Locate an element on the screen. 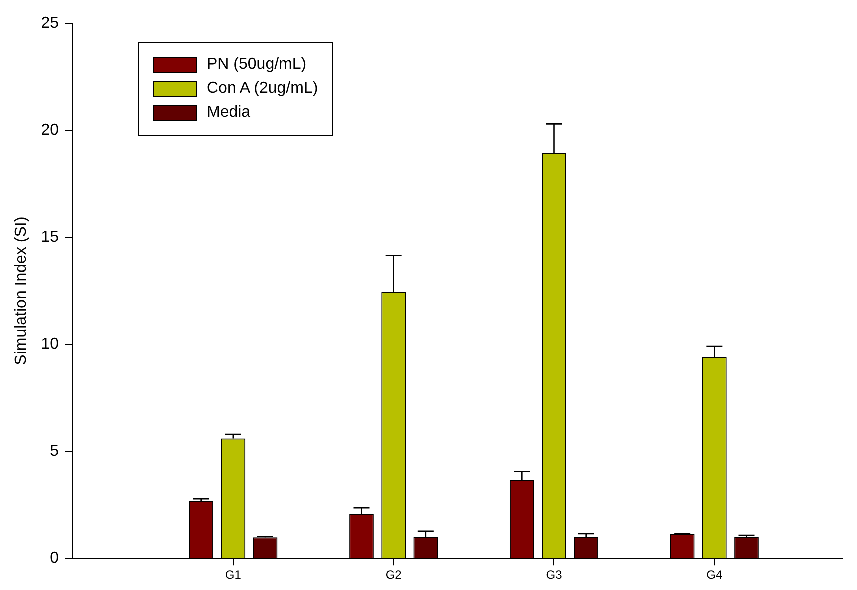  x-tick-label: G3 is located at coordinates (554, 575).